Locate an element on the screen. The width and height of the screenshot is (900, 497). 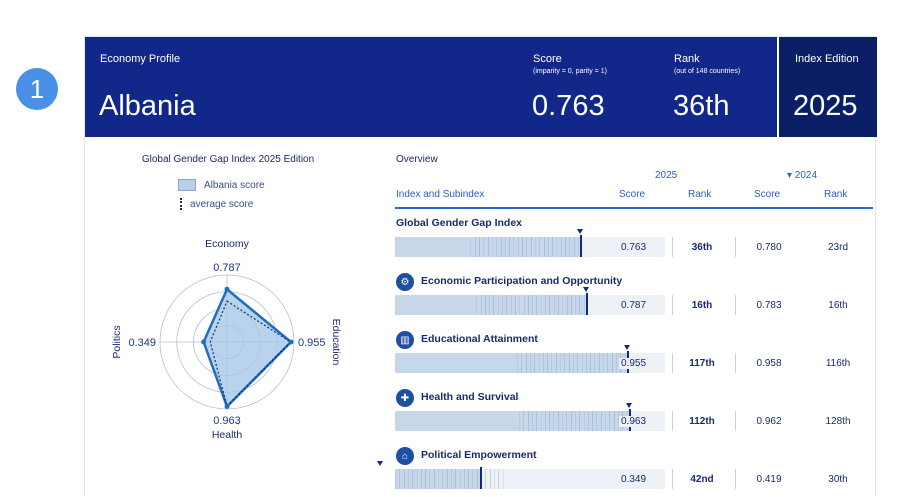
health-icon: ✚ is located at coordinates (405, 398).